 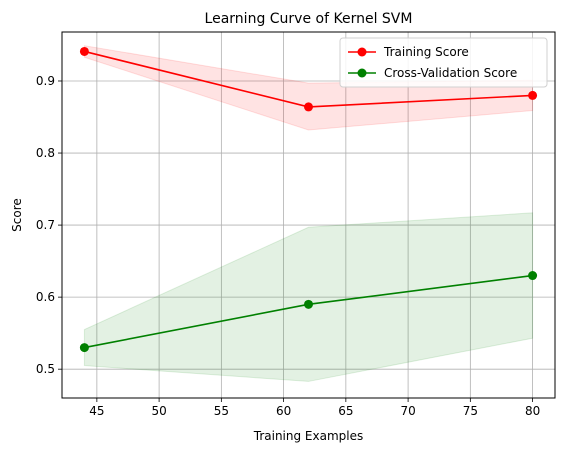 What do you see at coordinates (426, 52) in the screenshot?
I see `legend-entry-label: Training Score` at bounding box center [426, 52].